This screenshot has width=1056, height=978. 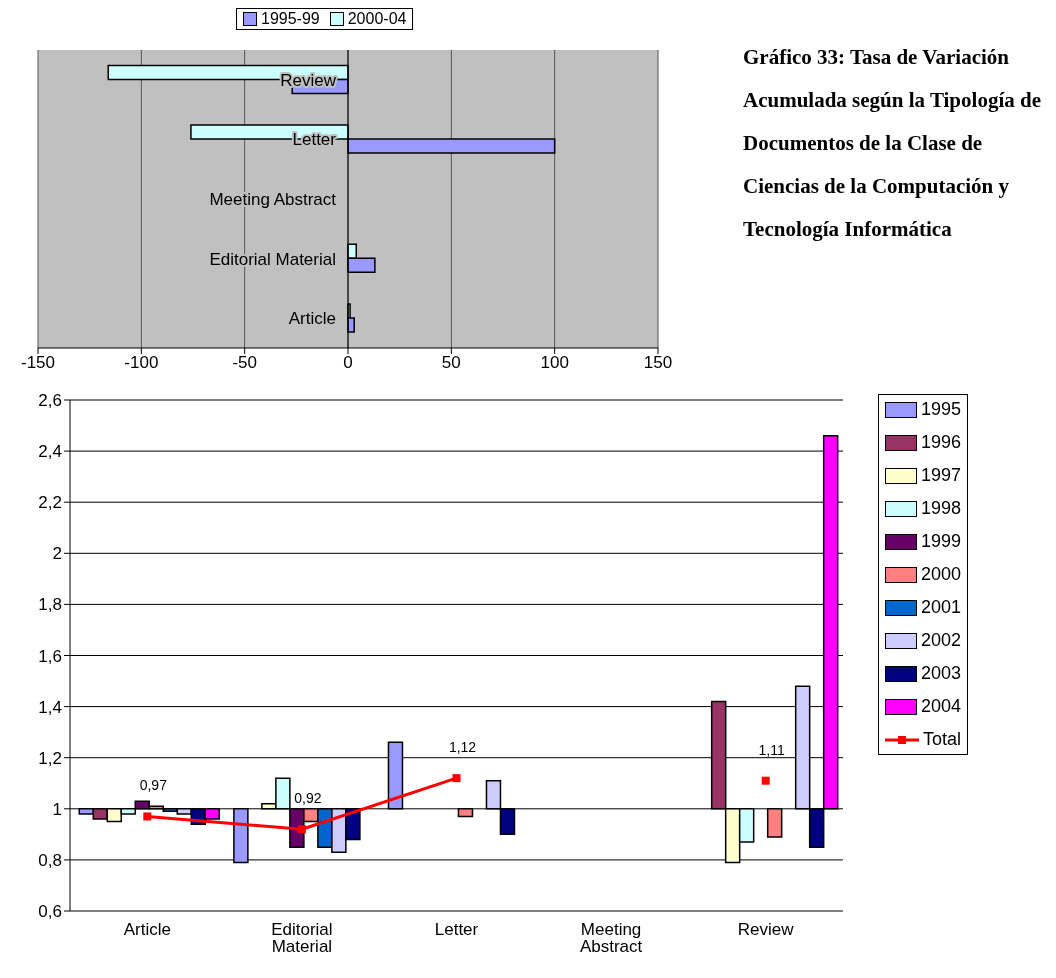 What do you see at coordinates (658, 363) in the screenshot?
I see `x-tick-label: 150` at bounding box center [658, 363].